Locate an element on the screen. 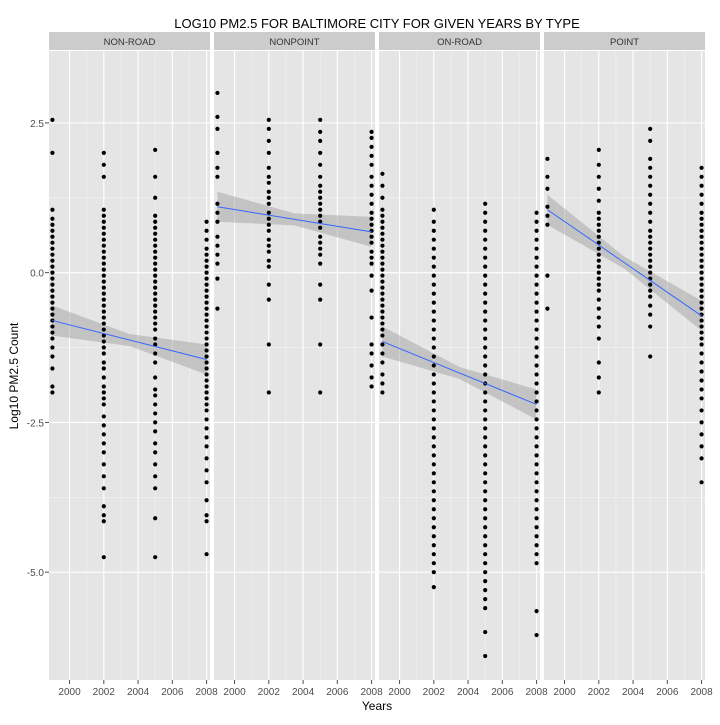 This screenshot has height=725, width=720. x-tick-label: 2006 is located at coordinates (667, 692).